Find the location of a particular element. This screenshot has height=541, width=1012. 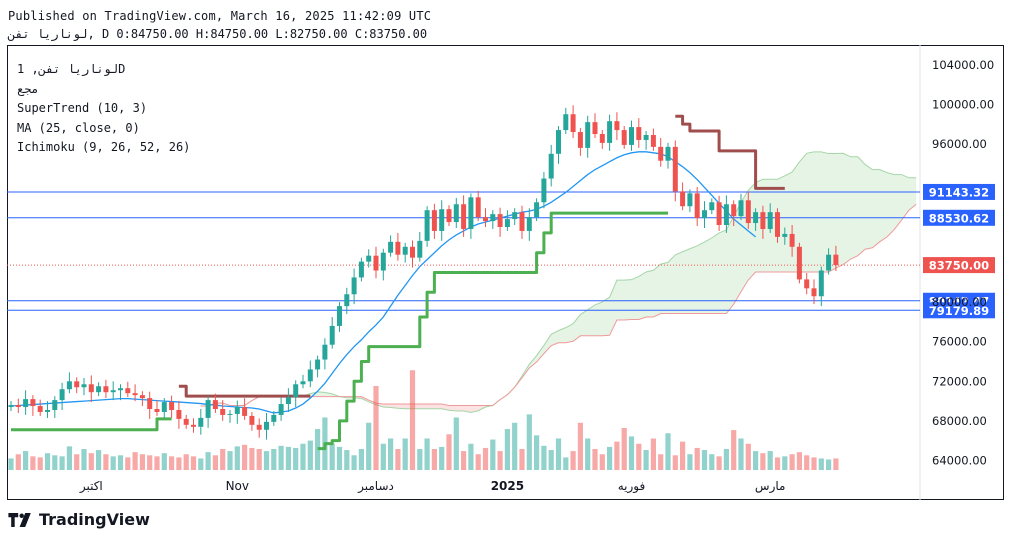

price-tick-label: 100000.00 is located at coordinates (963, 104).